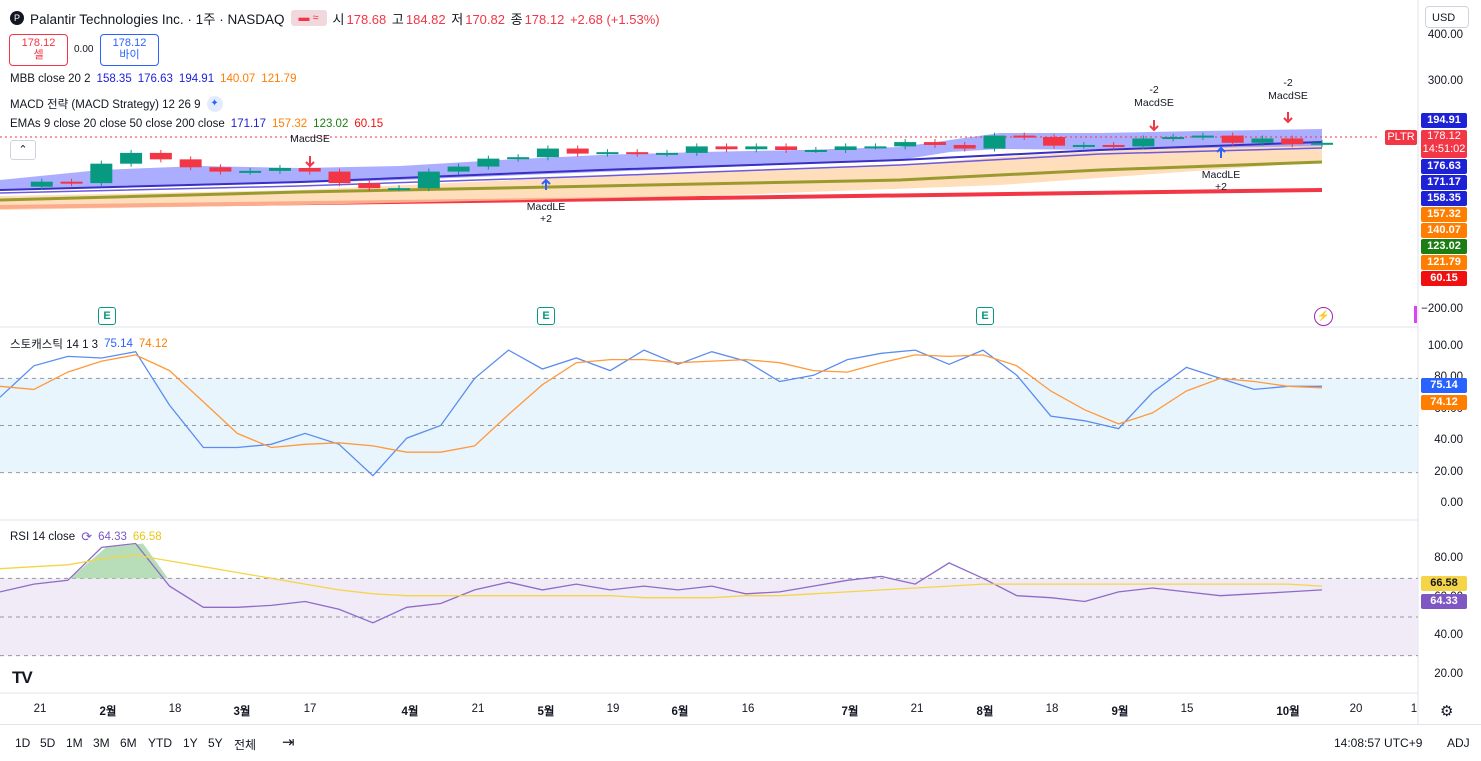 The width and height of the screenshot is (1481, 761). I want to click on stoch-legend: 스토캐스틱 14 1 3 75.14 74.12, so click(89, 344).